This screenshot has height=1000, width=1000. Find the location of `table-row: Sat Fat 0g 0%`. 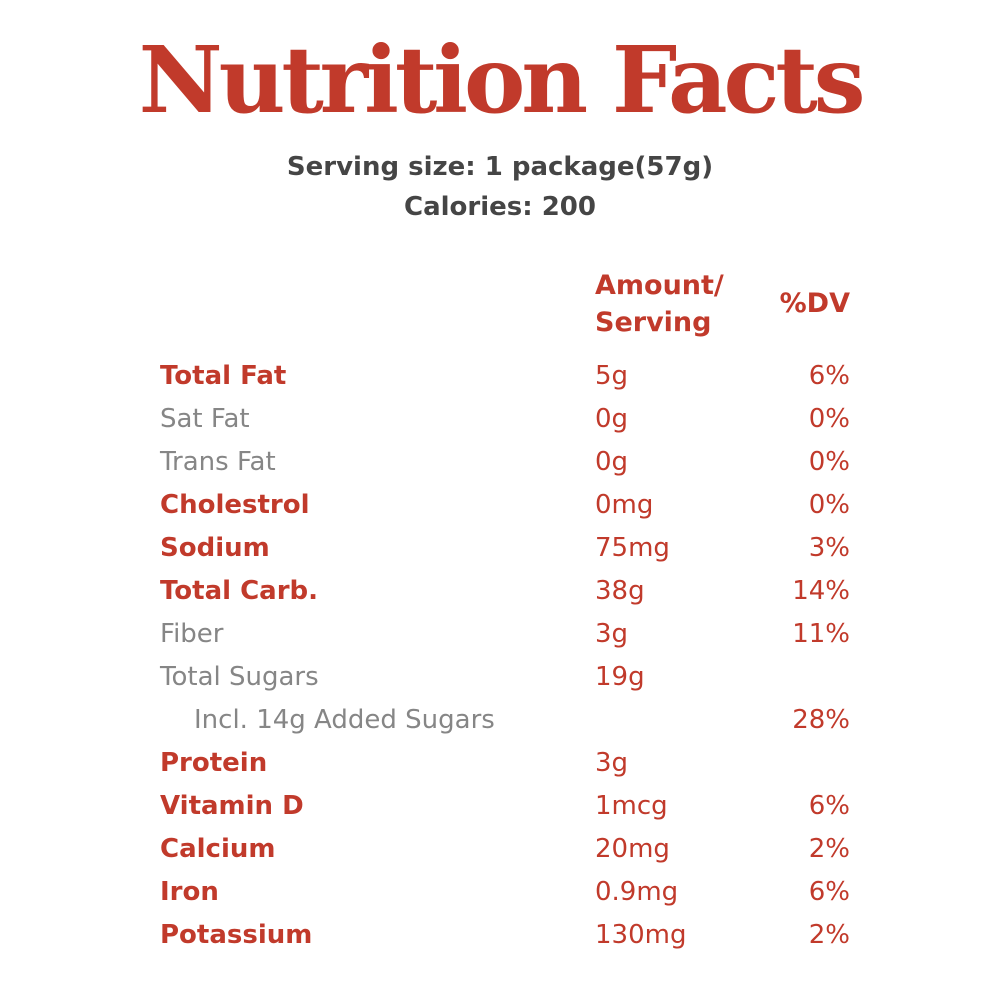

table-row: Sat Fat 0g 0% is located at coordinates (505, 419).